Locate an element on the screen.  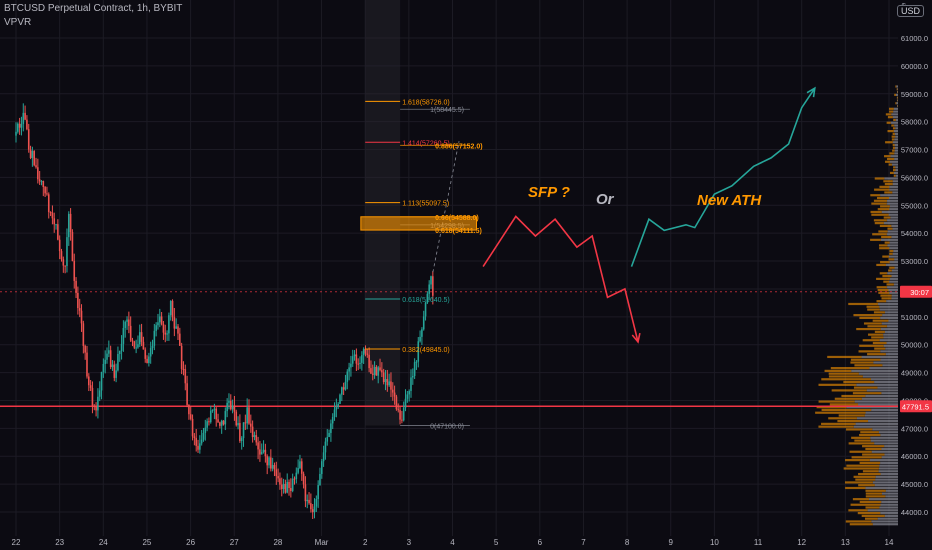
y-tick-label: 55000.0 is located at coordinates (914, 205).